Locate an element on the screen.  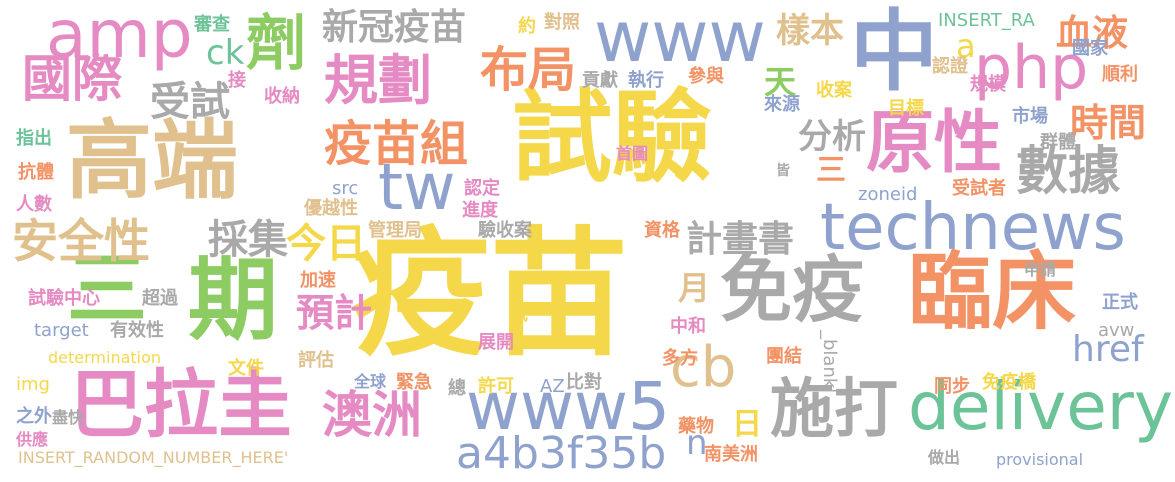
word-origin: 原性 is located at coordinates (934, 143).